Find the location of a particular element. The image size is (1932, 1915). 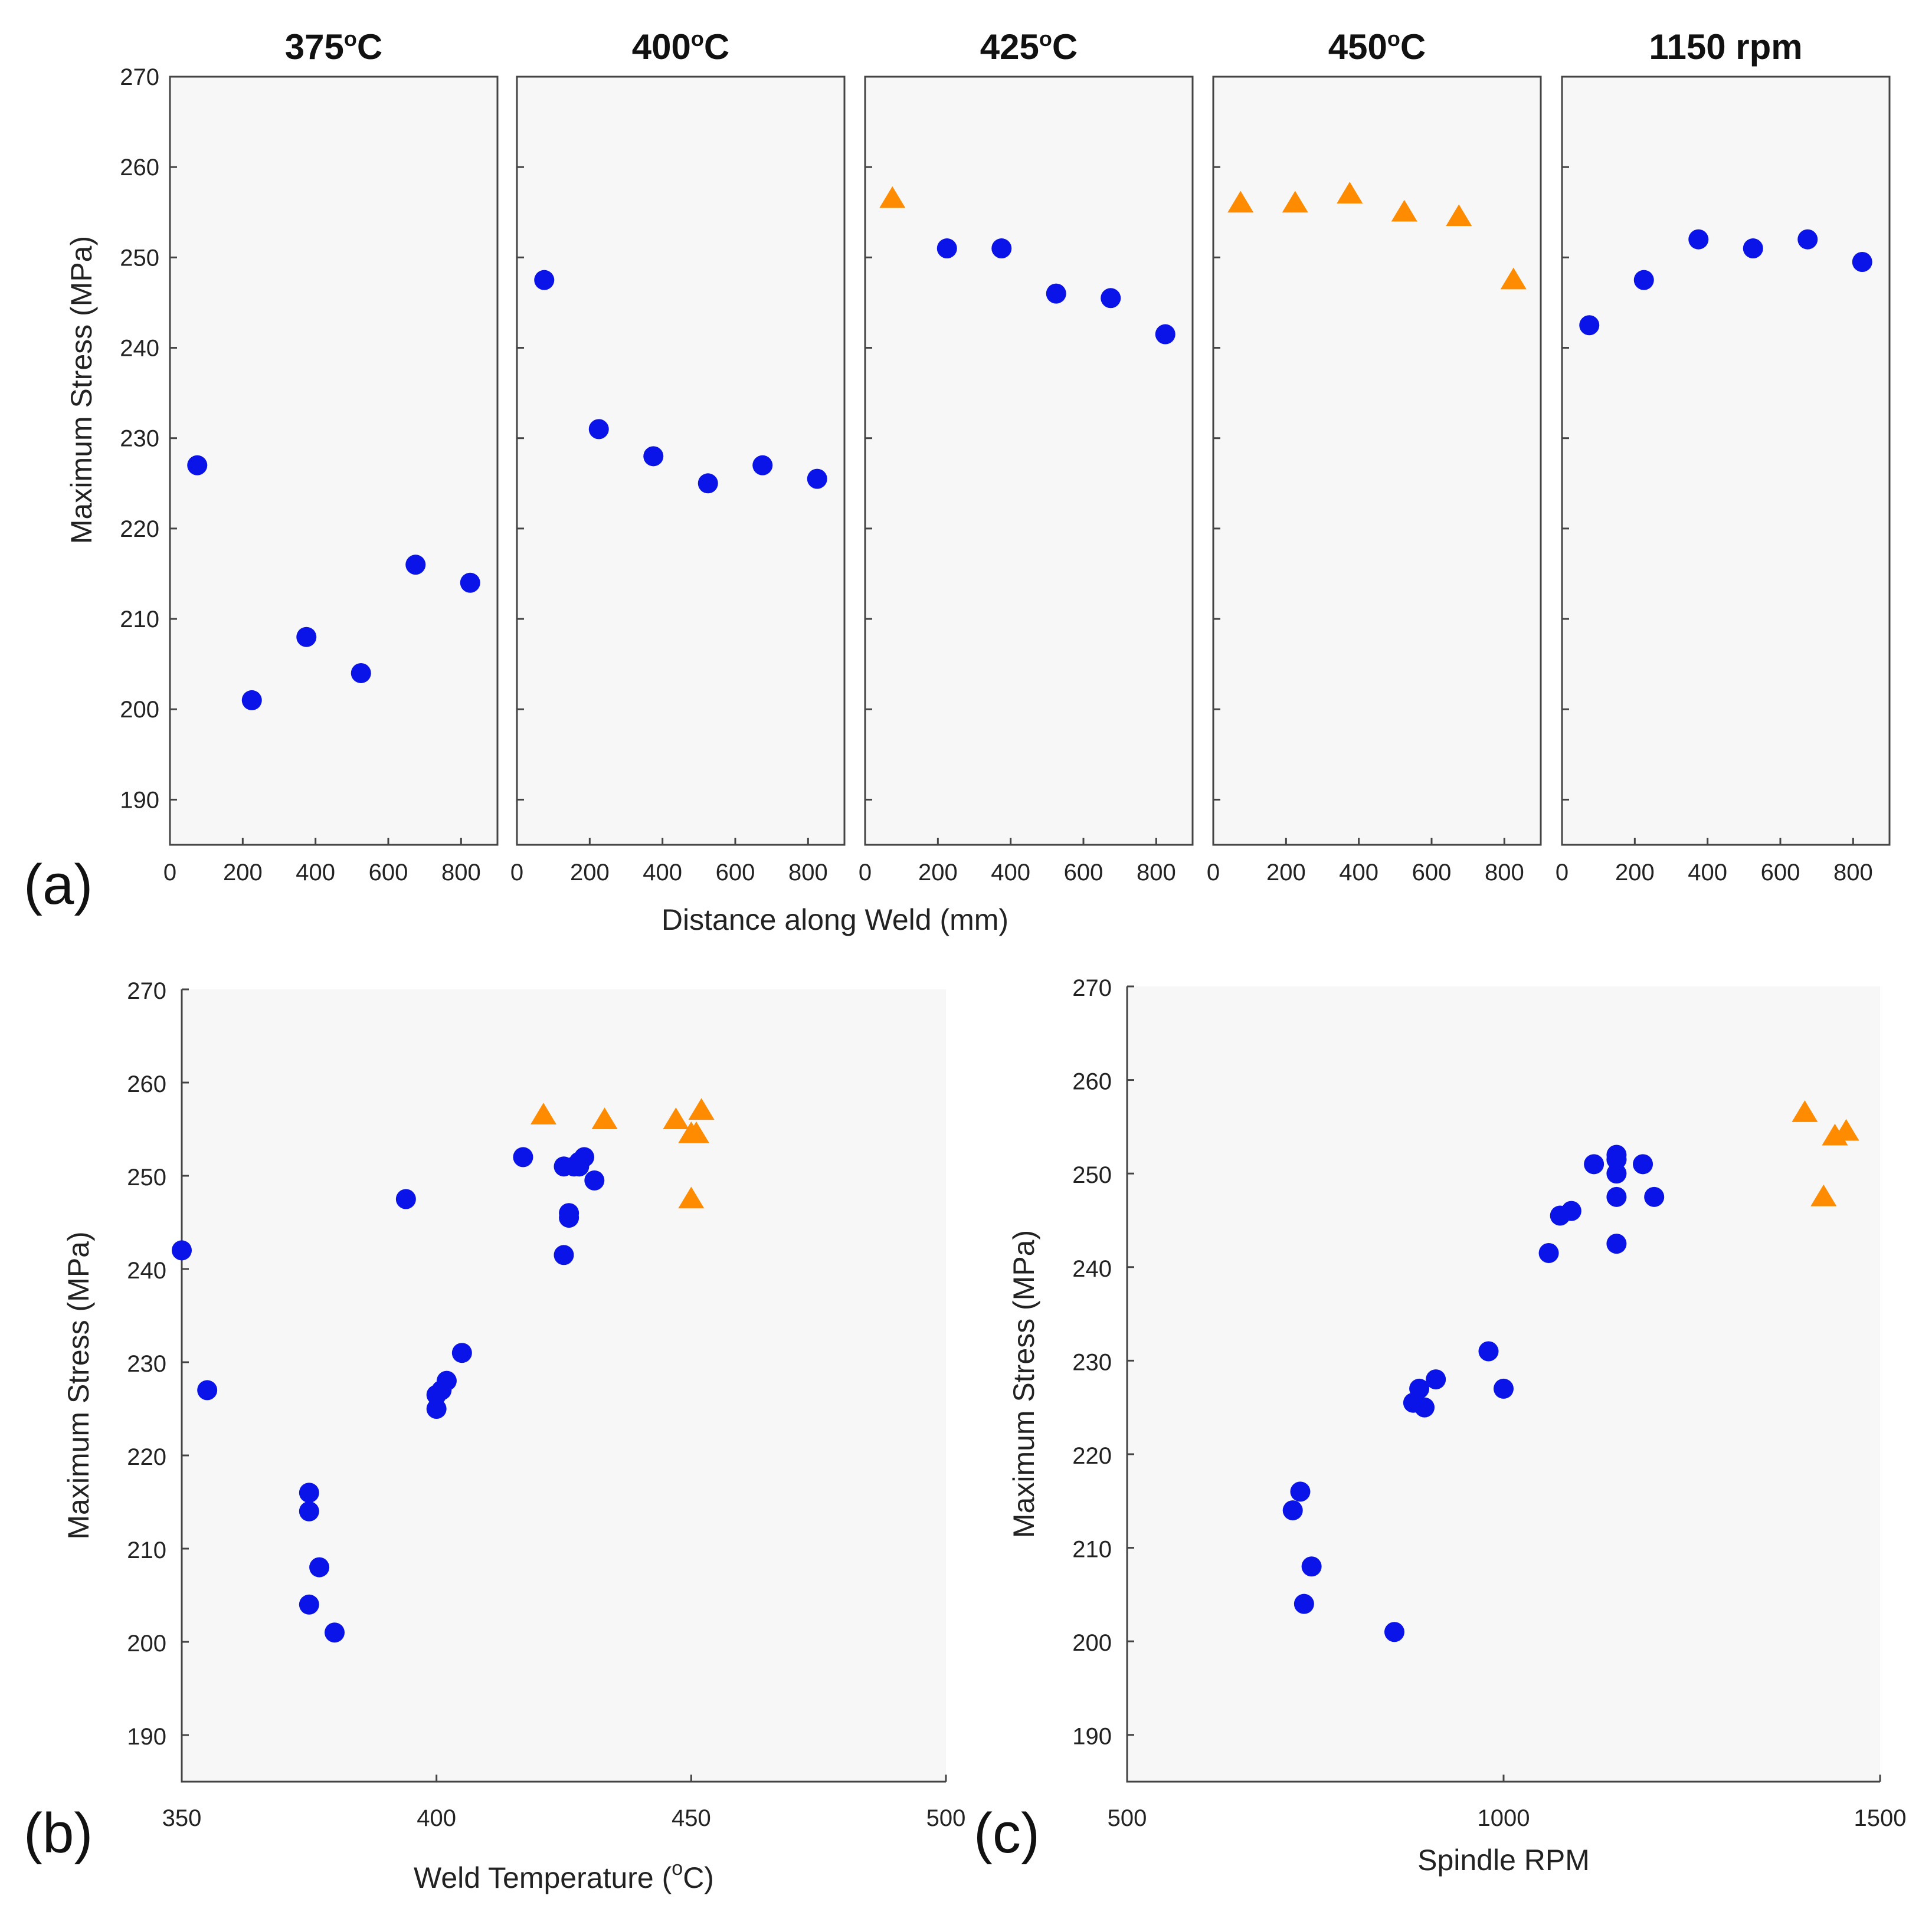

panel-label: (b) is located at coordinates (59, 1833).